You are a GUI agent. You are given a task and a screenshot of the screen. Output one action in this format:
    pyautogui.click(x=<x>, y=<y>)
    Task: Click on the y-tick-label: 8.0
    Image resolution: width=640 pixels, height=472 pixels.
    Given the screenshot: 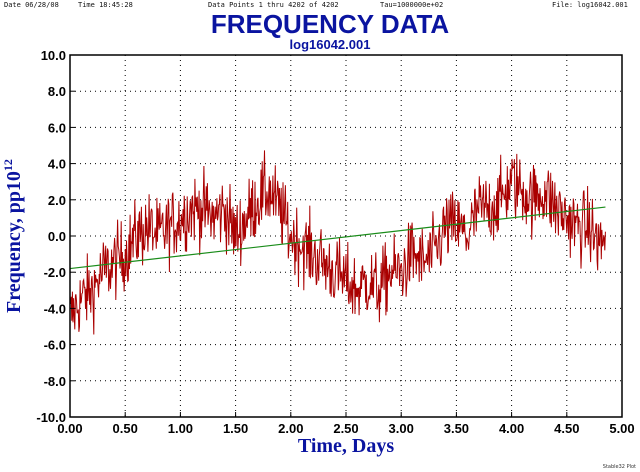 What is the action you would take?
    pyautogui.click(x=57, y=91)
    